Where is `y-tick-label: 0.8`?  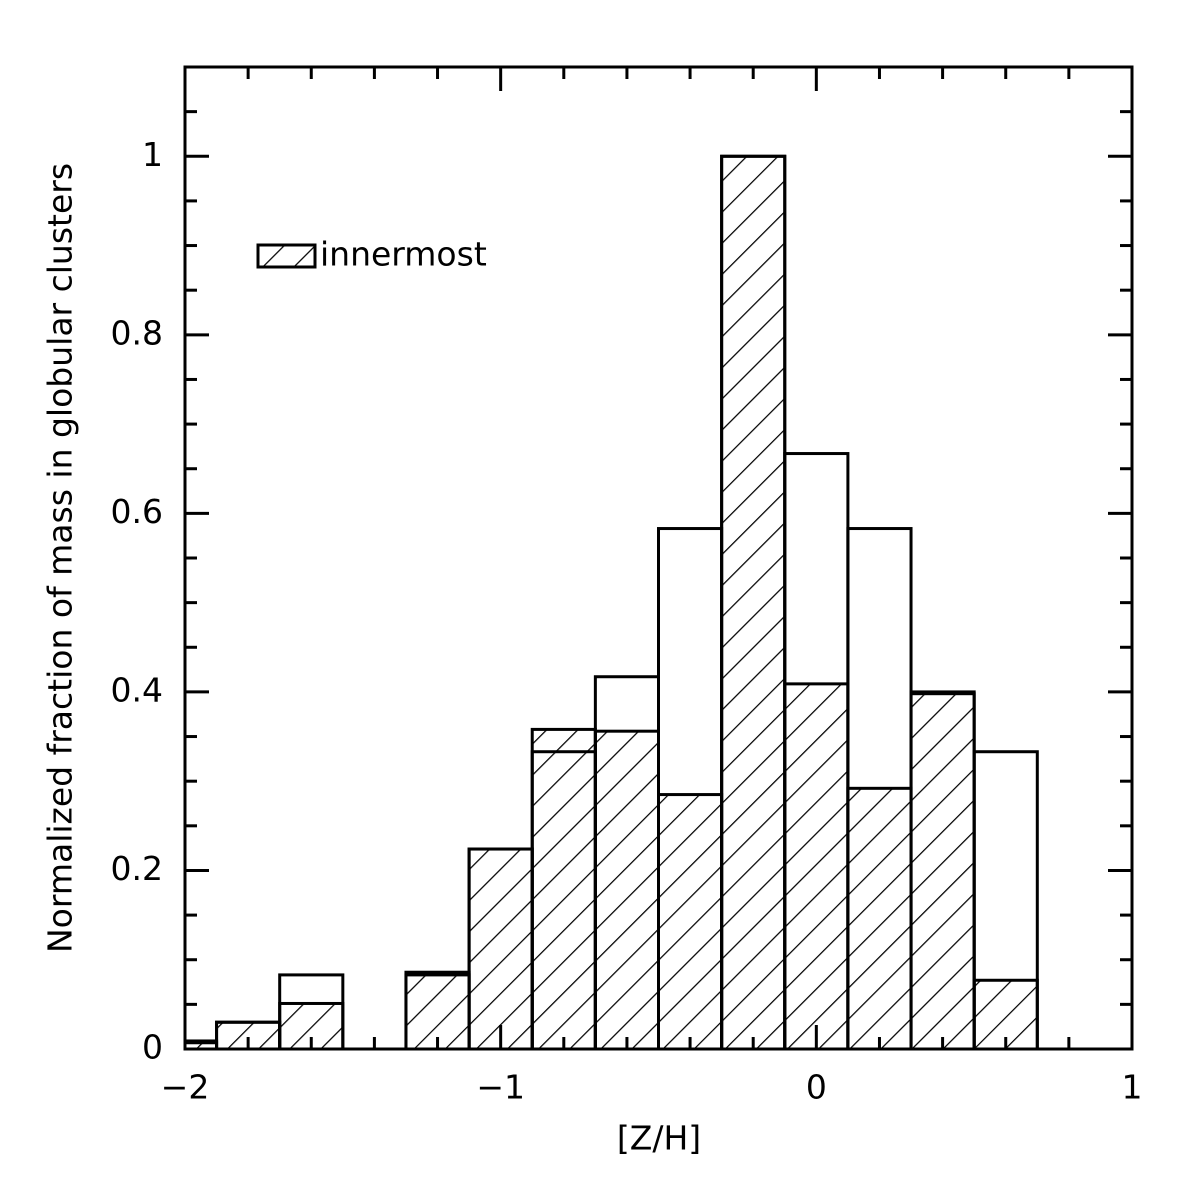 y-tick-label: 0.8 is located at coordinates (137, 332).